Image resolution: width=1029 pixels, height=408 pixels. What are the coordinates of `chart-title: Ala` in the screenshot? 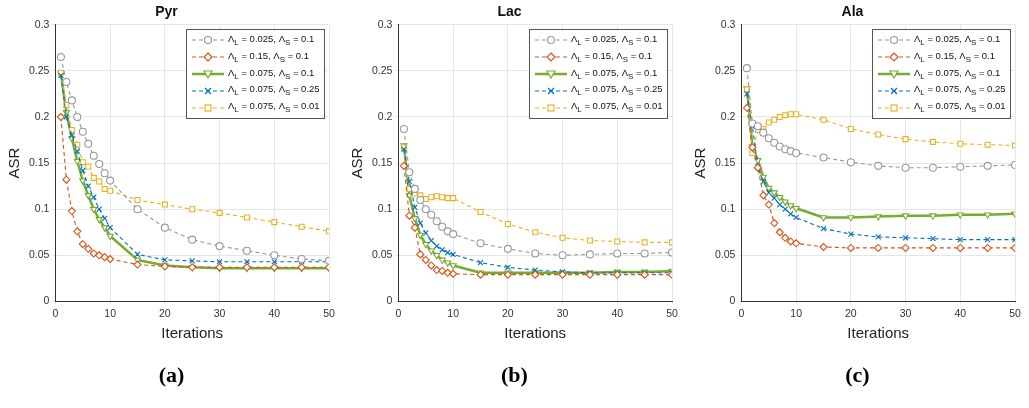 It's located at (852, 11).